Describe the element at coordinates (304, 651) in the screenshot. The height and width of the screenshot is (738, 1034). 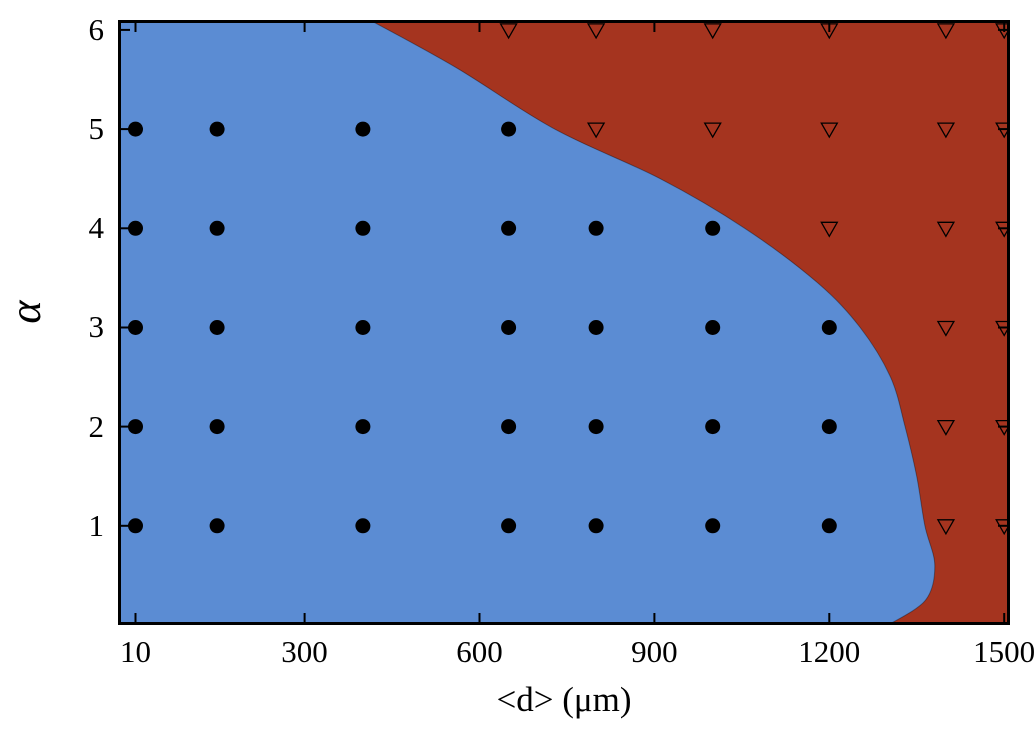
I see `x-tick-label: 300` at that location.